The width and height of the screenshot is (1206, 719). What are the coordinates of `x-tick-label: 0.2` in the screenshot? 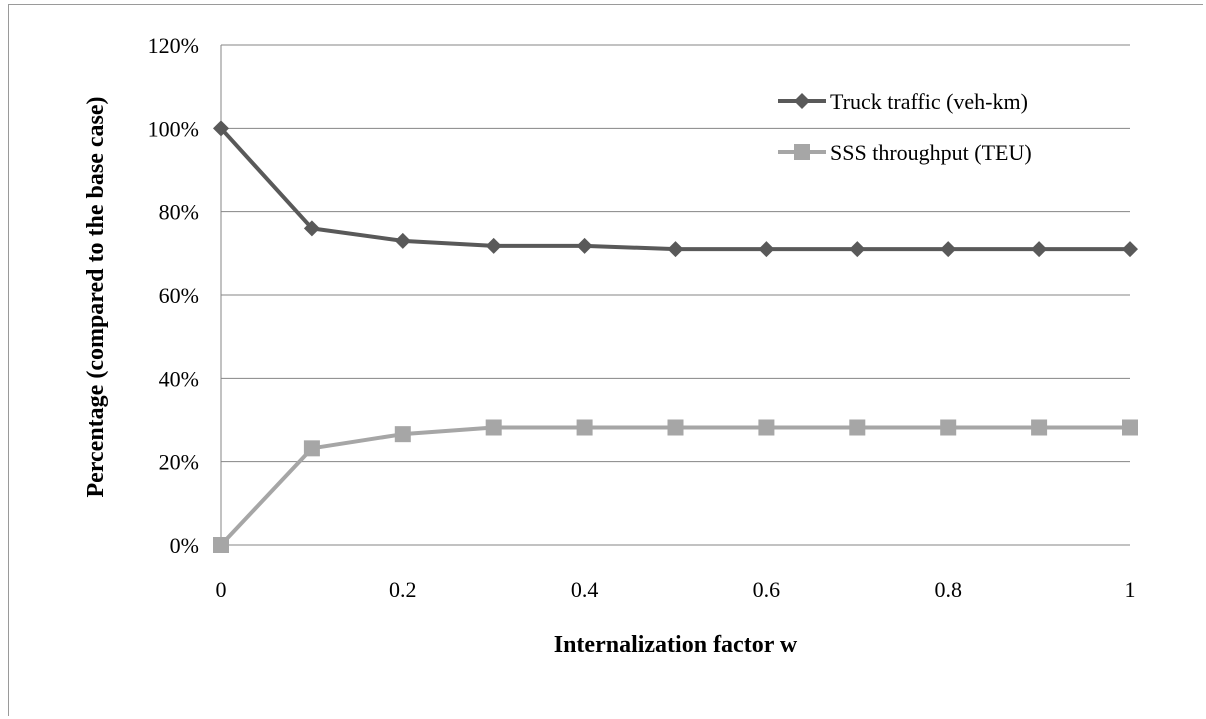 It's located at (403, 589).